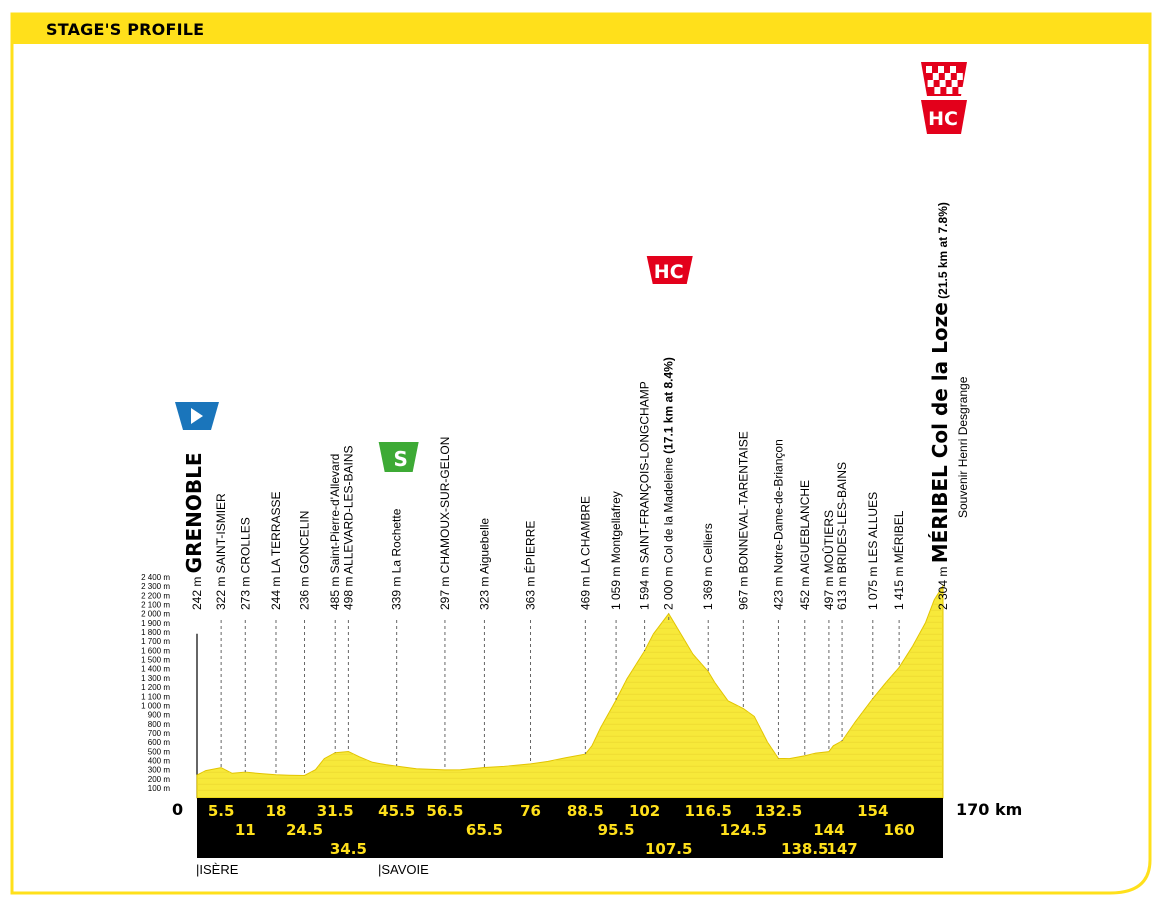  I want to click on place-altitude: 297 m, so click(445, 591).